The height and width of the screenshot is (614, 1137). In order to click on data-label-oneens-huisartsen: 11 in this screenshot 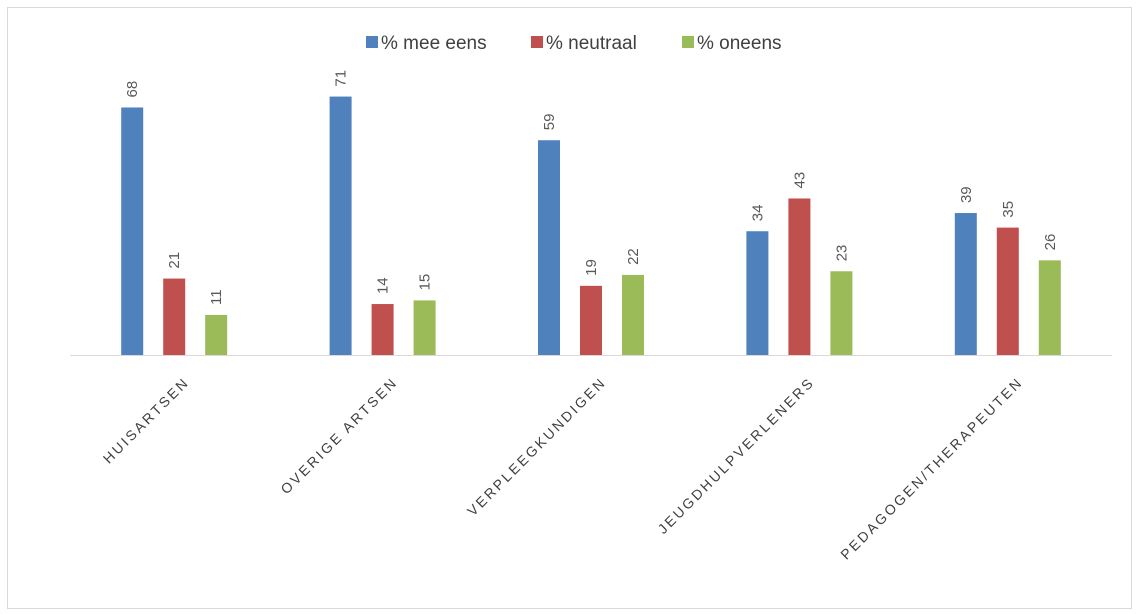, I will do `click(216, 297)`.